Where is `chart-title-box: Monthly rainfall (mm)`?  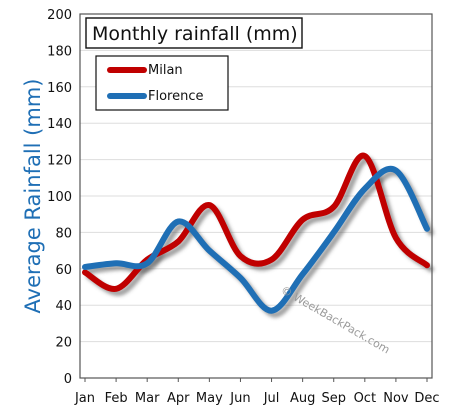 chart-title-box: Monthly rainfall (mm) is located at coordinates (194, 33).